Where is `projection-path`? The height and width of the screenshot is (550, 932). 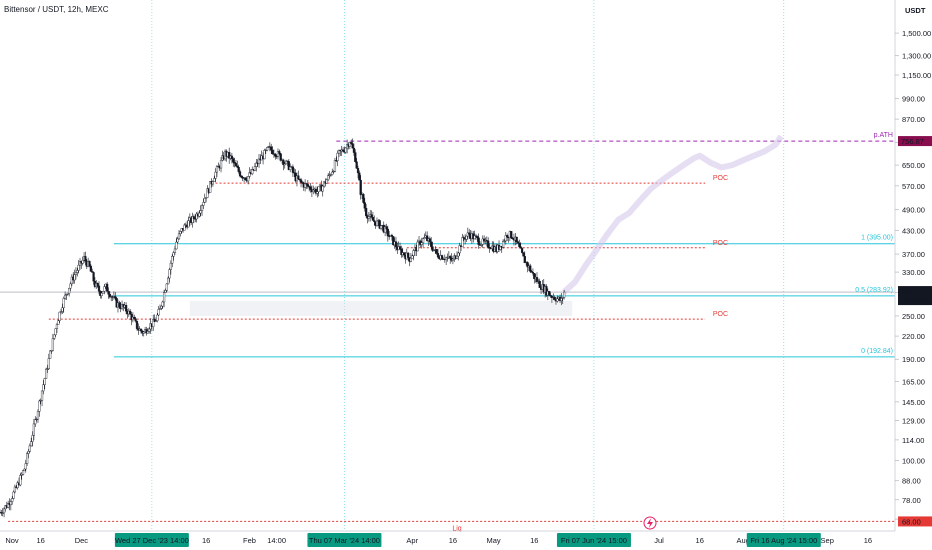
projection-path is located at coordinates (673, 214).